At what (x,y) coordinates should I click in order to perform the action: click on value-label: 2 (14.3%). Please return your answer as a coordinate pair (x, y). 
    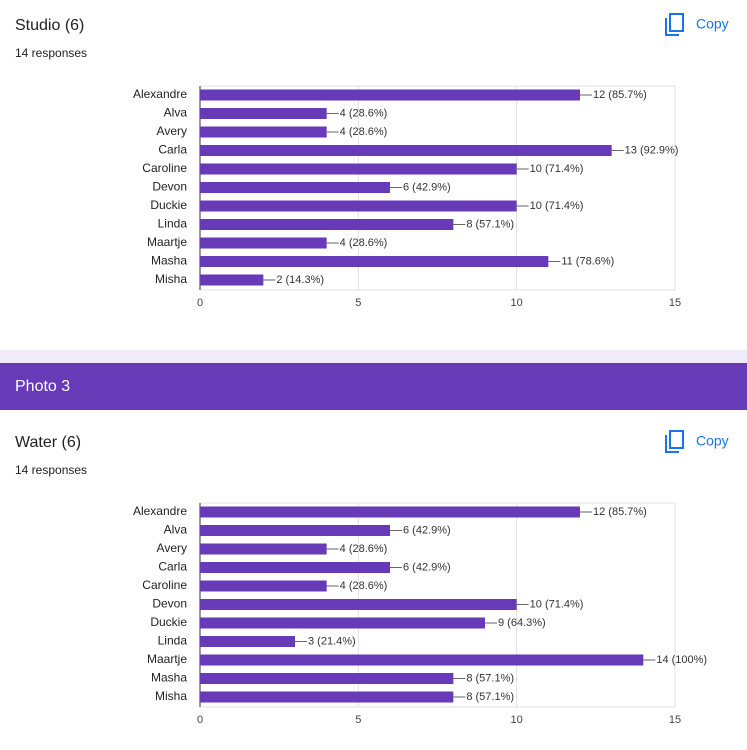
    Looking at the image, I should click on (300, 280).